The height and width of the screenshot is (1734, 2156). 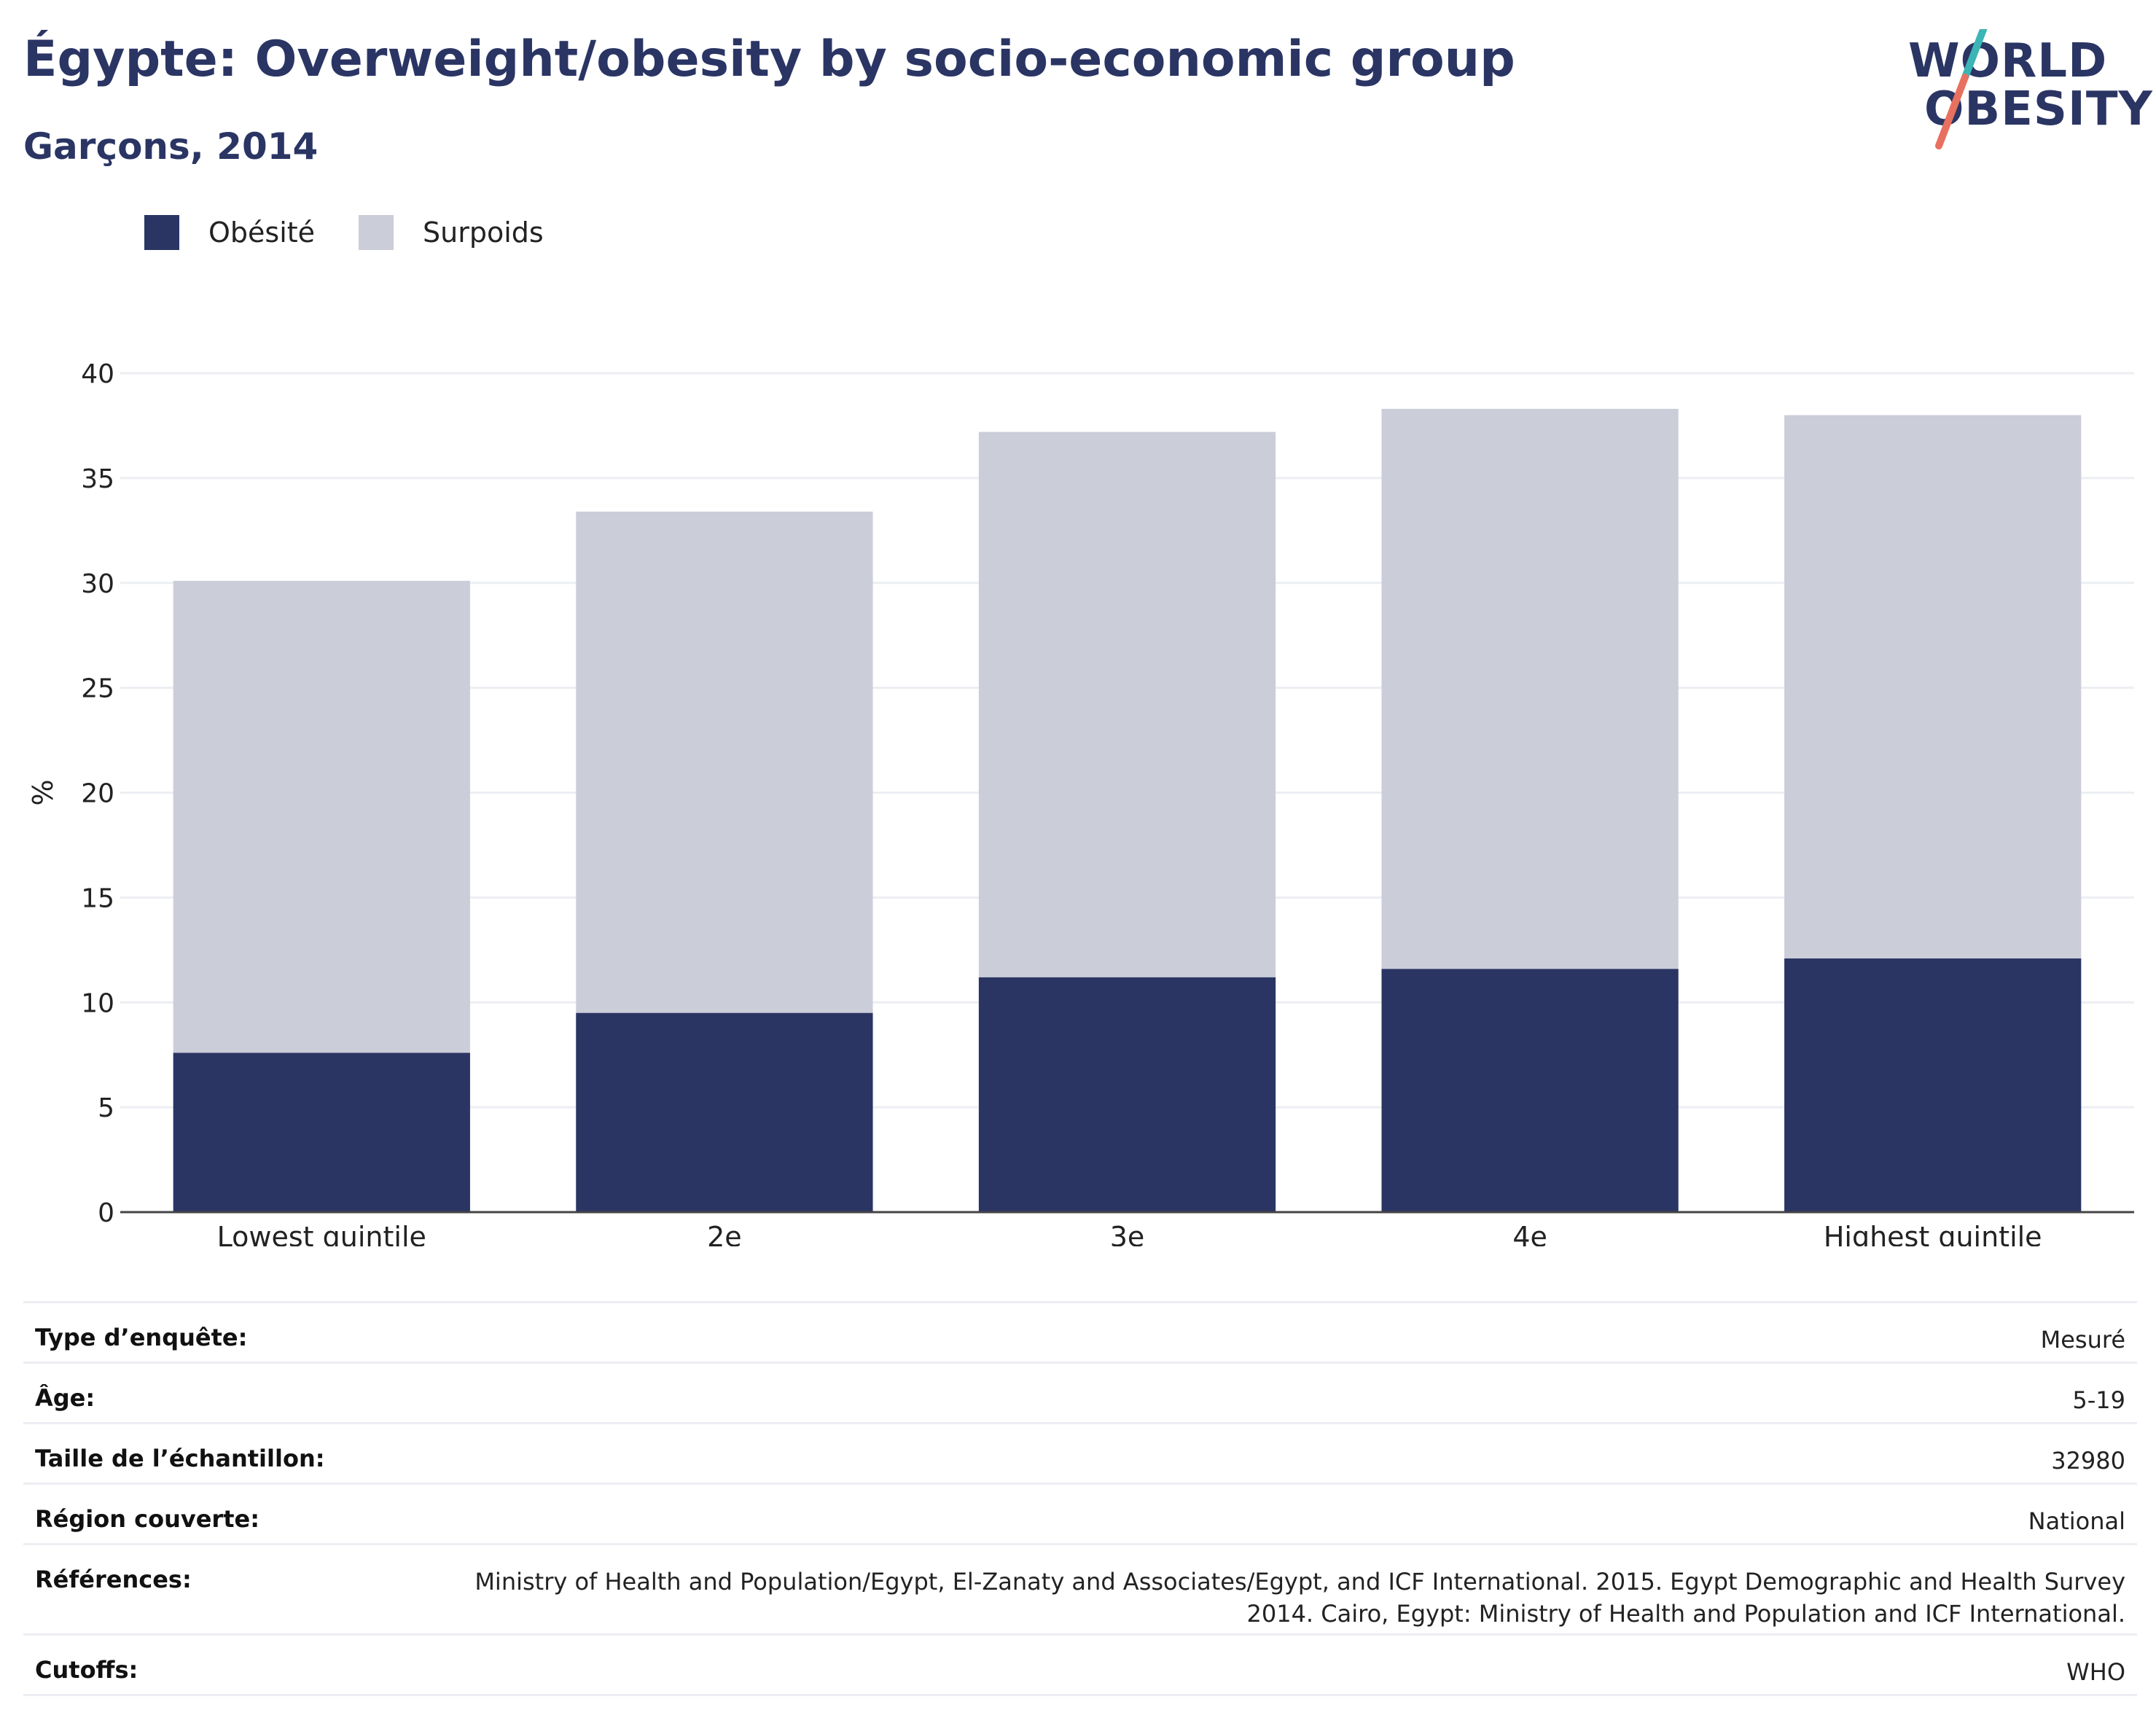 What do you see at coordinates (1080, 1695) in the screenshot?
I see `meta-table-bottom-border` at bounding box center [1080, 1695].